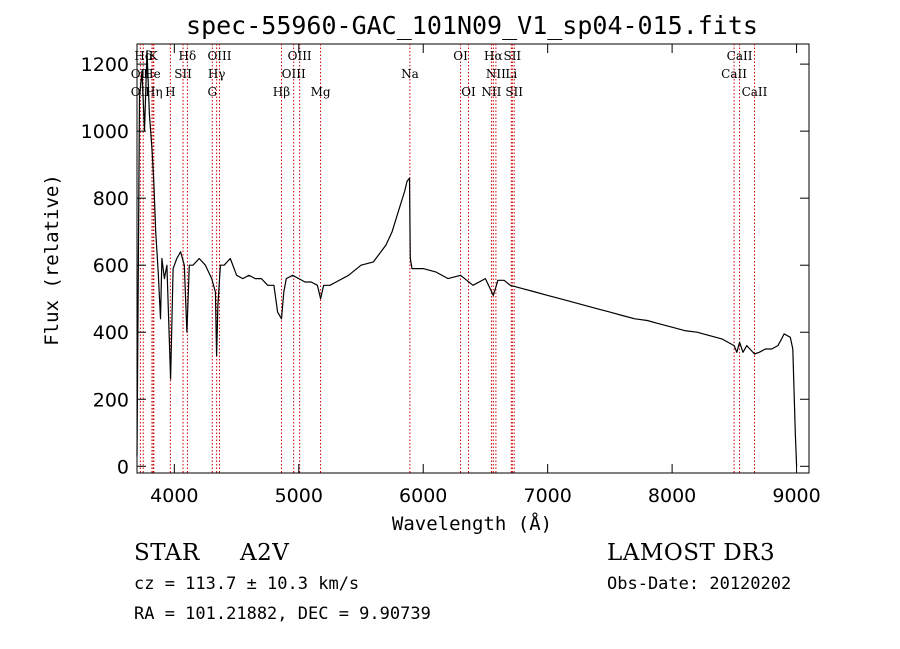  What do you see at coordinates (212, 92) in the screenshot?
I see `line-marker-label: G` at bounding box center [212, 92].